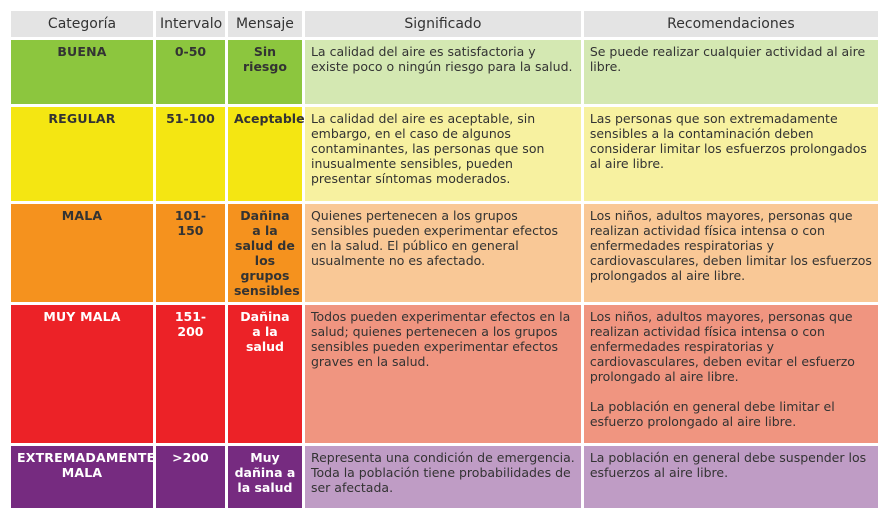 The image size is (883, 511). What do you see at coordinates (190, 154) in the screenshot?
I see `range-cell: 51-100` at bounding box center [190, 154].